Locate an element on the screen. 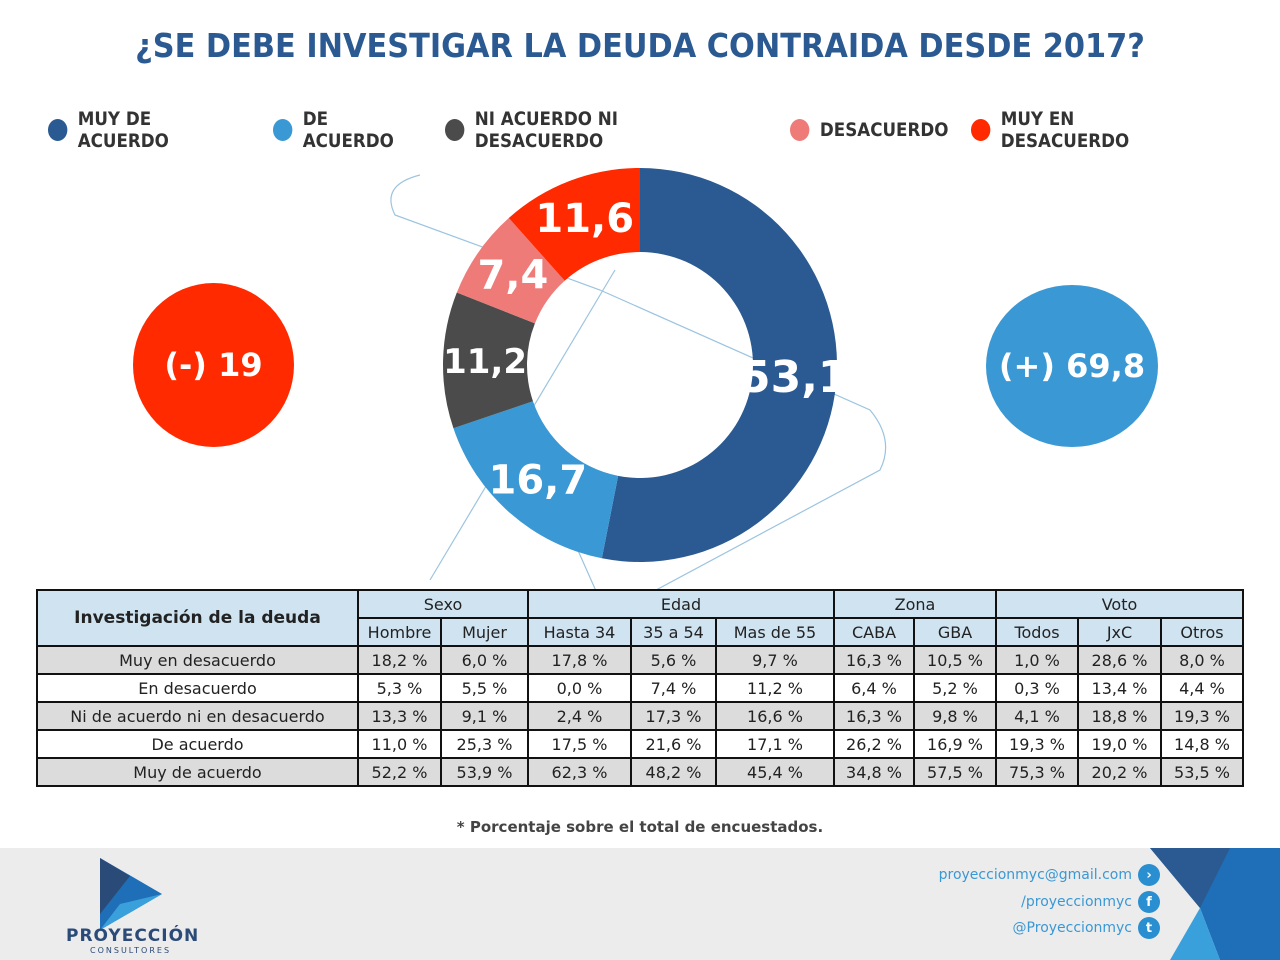 The image size is (1280, 960). table-cell: 5,5 % is located at coordinates (484, 688).